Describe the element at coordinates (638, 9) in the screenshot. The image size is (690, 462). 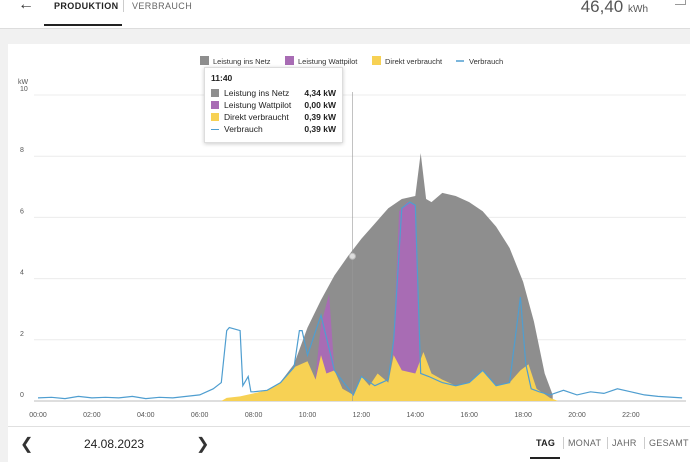
I see `energy-unit: kWh` at that location.